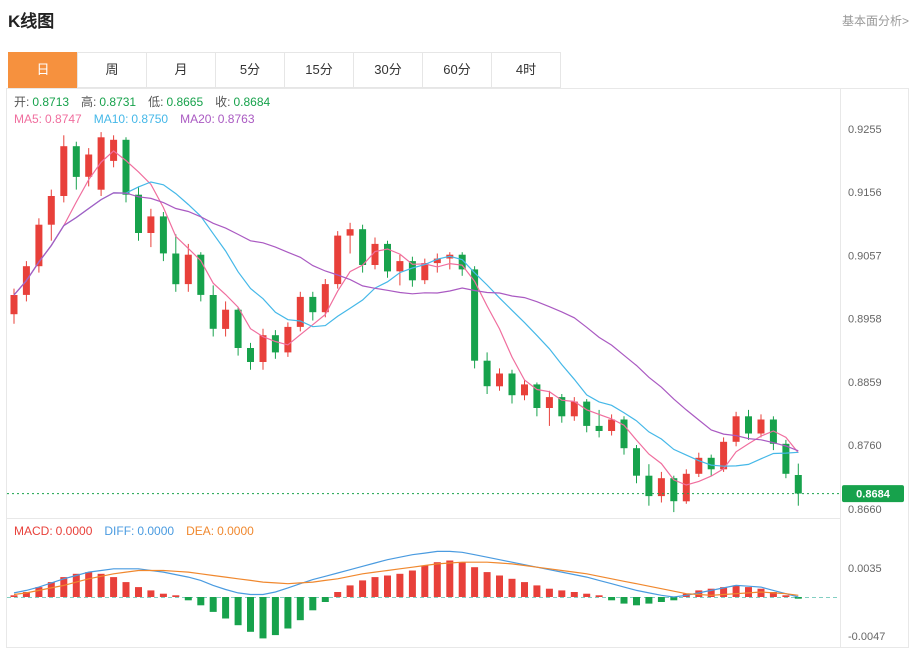 The height and width of the screenshot is (649, 915). I want to click on svg-text: 0.8859, so click(865, 383).